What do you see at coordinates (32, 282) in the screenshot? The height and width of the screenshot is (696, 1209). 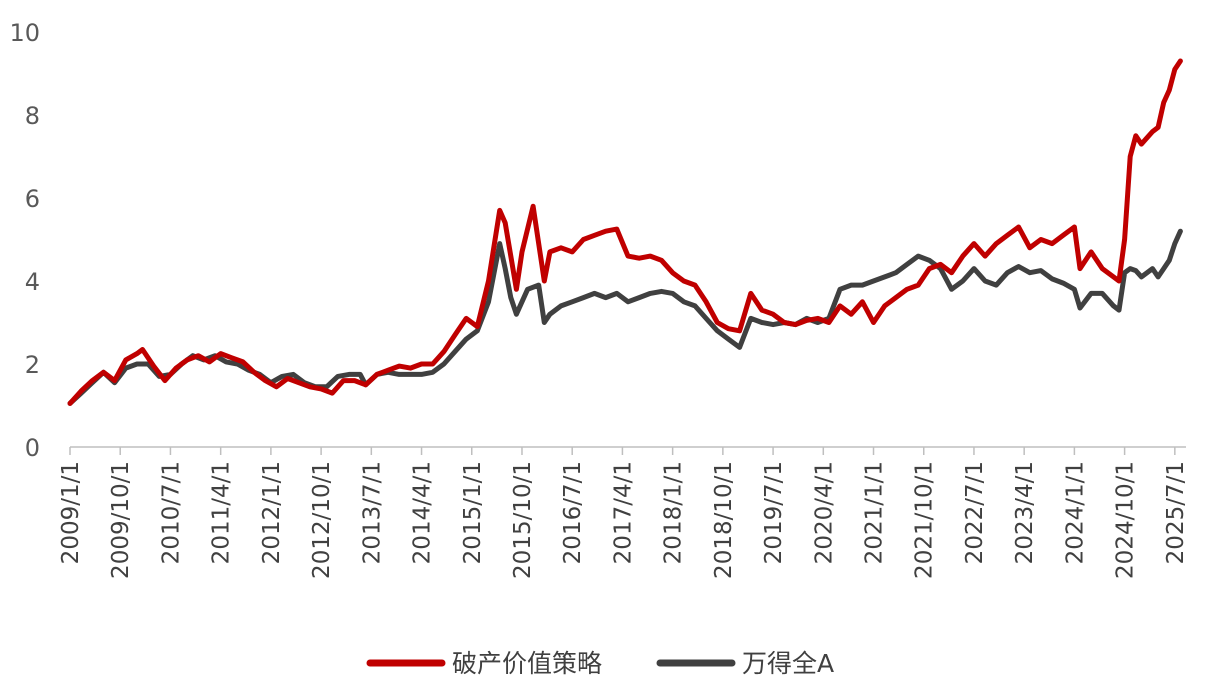 I see `y-tick-label: 4` at bounding box center [32, 282].